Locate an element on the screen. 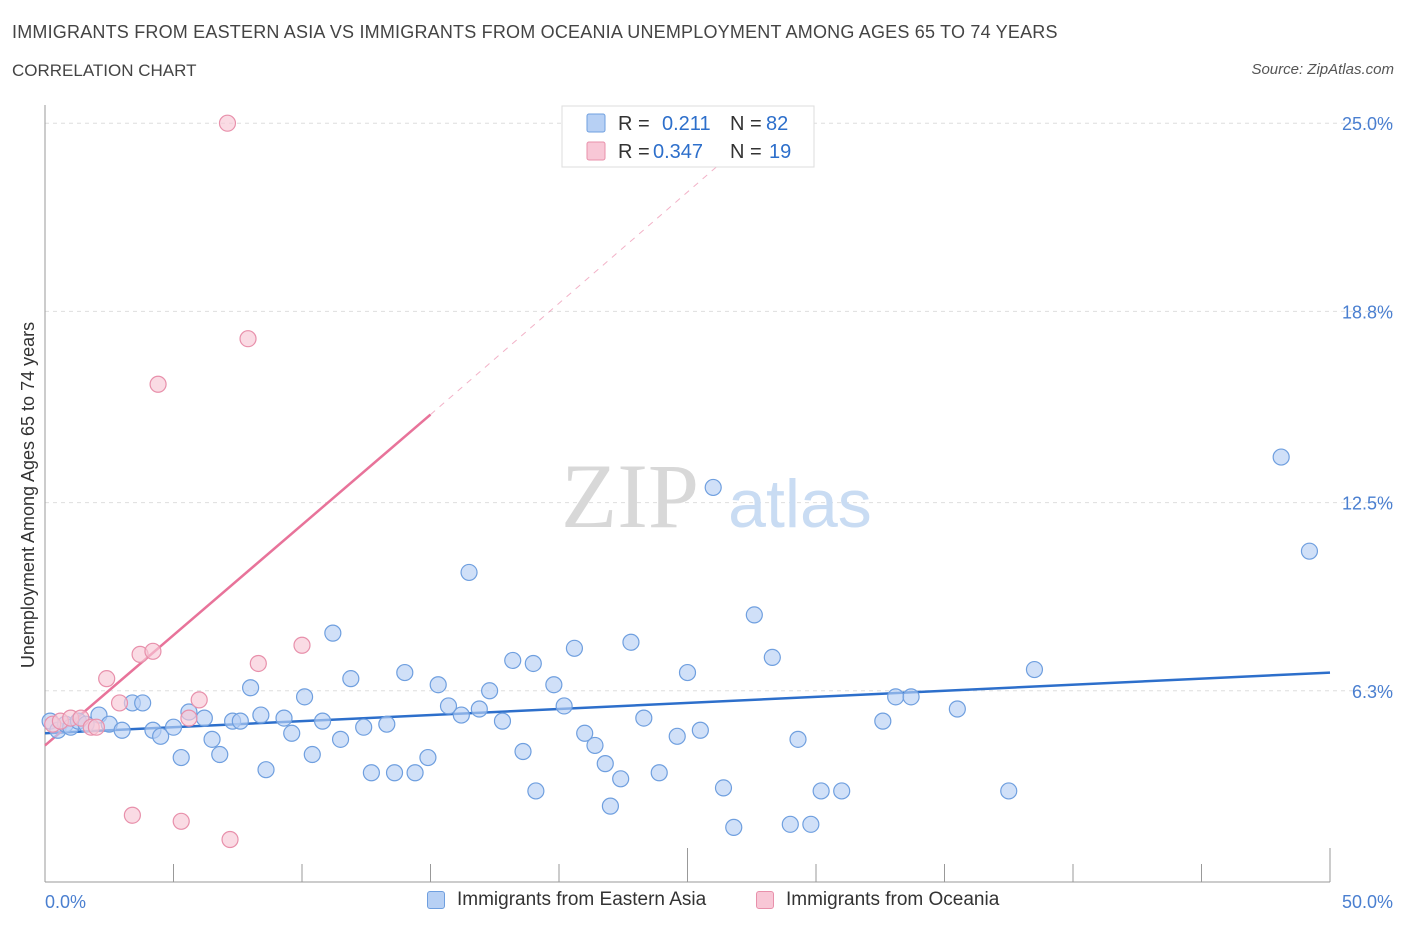 This screenshot has width=1406, height=930. watermark-zip: ZIP is located at coordinates (630, 496).